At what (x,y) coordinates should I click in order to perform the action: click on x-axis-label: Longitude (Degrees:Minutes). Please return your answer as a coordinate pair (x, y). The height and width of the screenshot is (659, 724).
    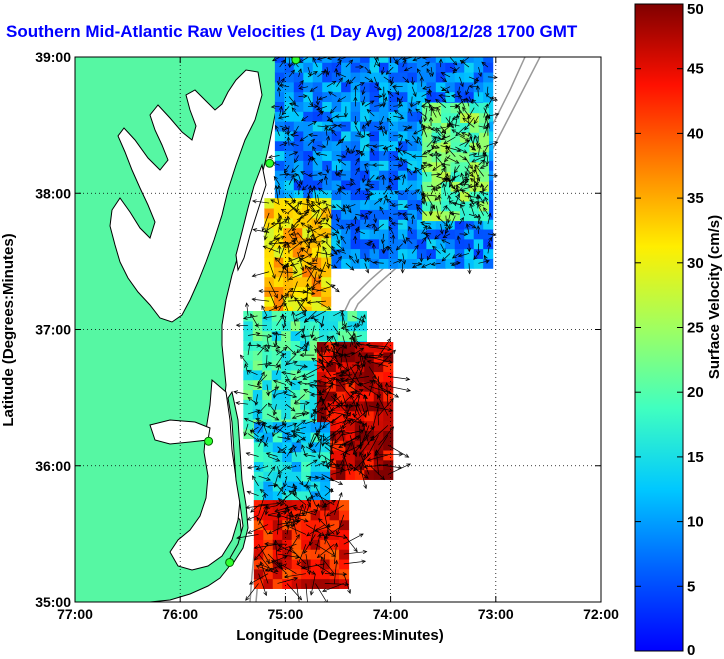
    Looking at the image, I should click on (340, 635).